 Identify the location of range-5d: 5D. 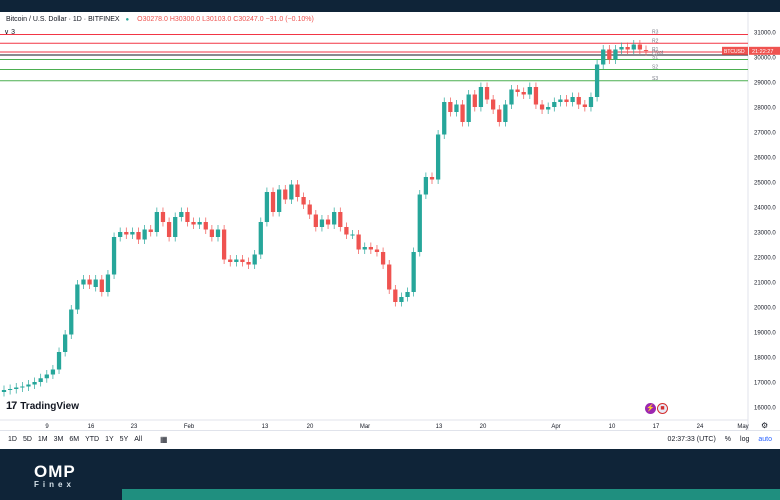
(27, 439).